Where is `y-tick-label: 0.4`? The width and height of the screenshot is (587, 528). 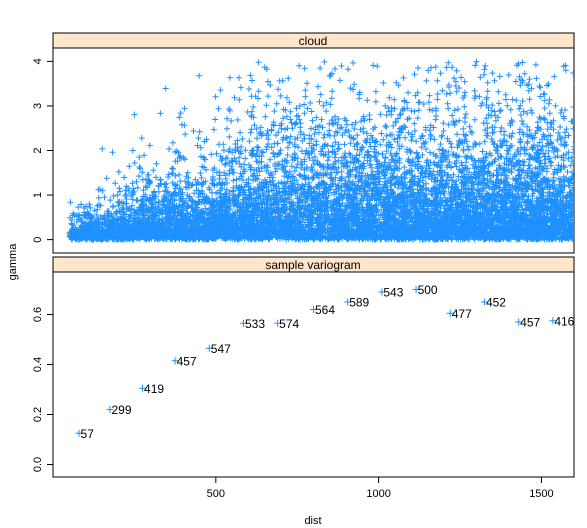 y-tick-label: 0.4 is located at coordinates (38, 364).